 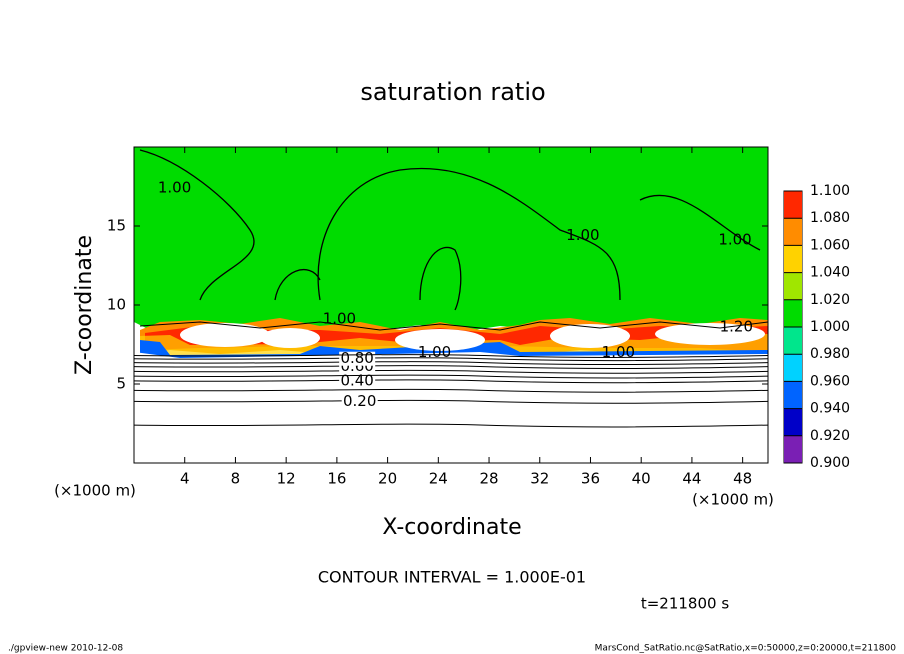 I want to click on colorbar-label: 1.080, so click(x=830, y=218).